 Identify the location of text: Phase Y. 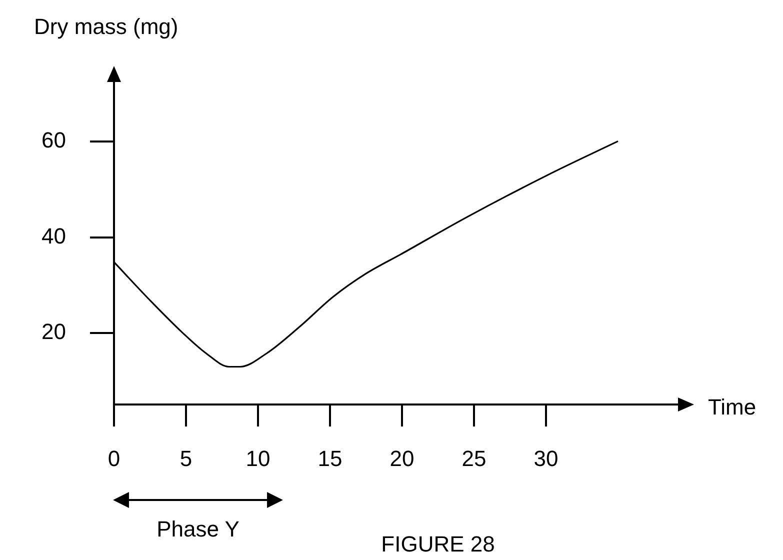
(198, 529).